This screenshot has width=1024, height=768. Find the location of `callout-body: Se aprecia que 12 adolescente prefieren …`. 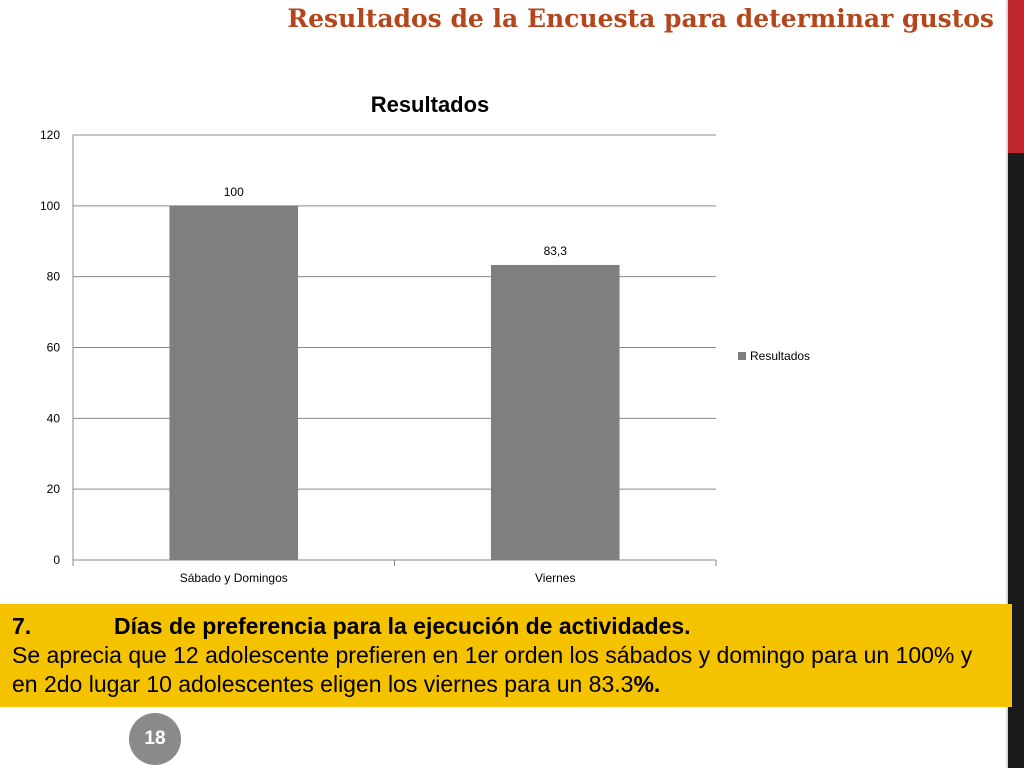

callout-body: Se aprecia que 12 adolescente prefieren … is located at coordinates (507, 670).